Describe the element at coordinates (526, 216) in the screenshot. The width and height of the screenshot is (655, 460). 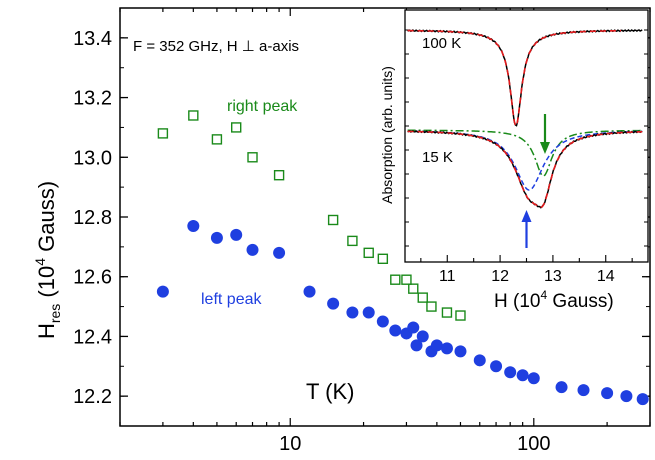
I see `left-peak-arrowhead` at that location.